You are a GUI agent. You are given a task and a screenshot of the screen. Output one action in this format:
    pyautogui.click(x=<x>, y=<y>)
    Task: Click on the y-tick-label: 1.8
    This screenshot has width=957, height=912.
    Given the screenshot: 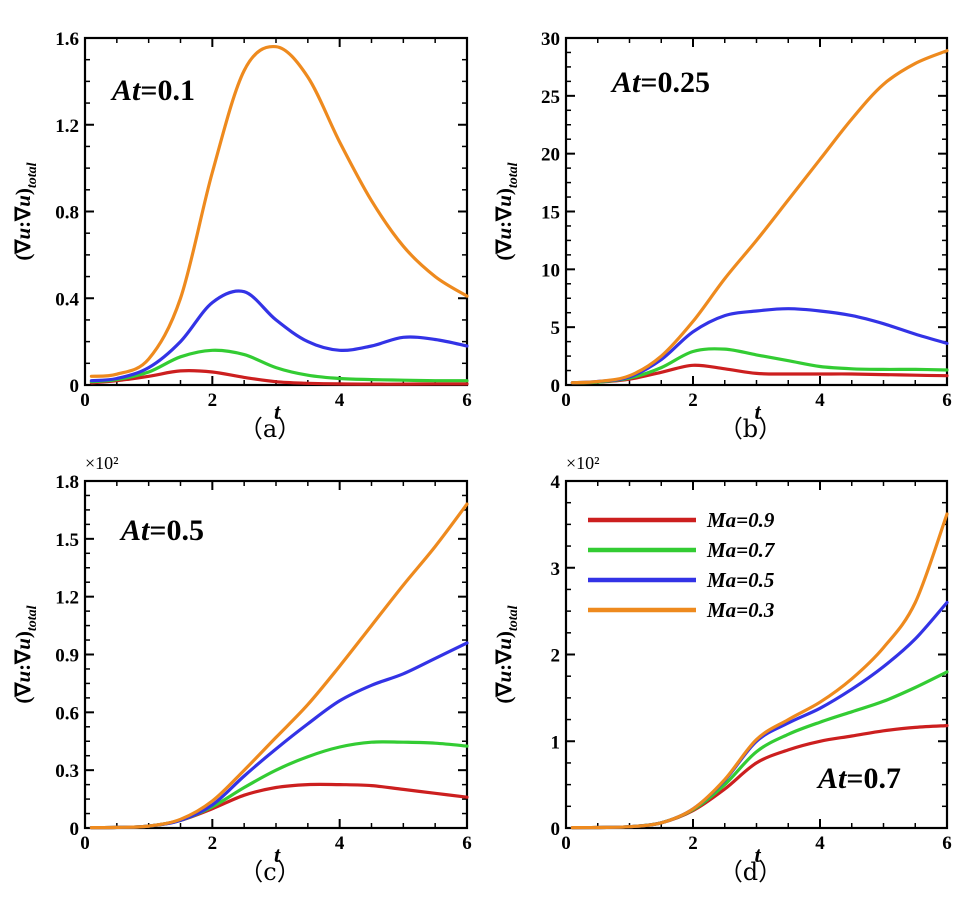 What is the action you would take?
    pyautogui.click(x=67, y=482)
    